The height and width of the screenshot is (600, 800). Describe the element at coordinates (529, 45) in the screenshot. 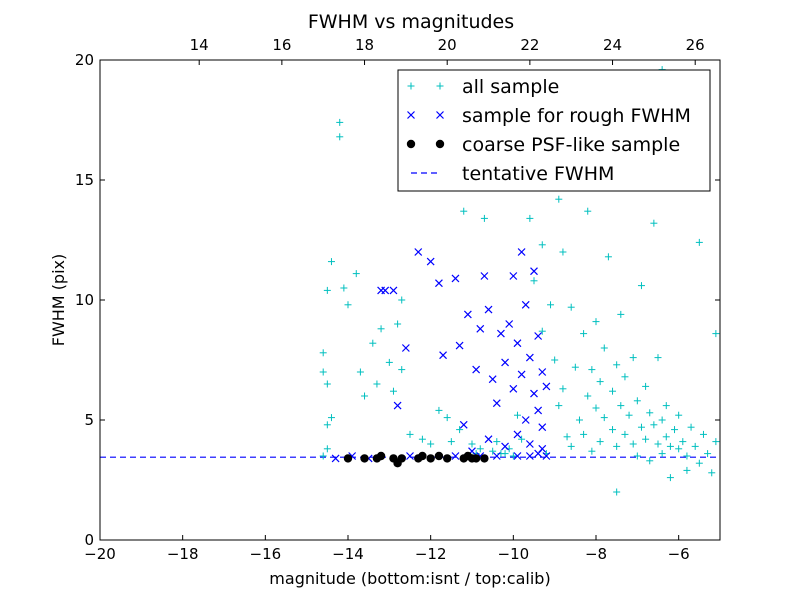

I see `top-tick-label: 22` at that location.